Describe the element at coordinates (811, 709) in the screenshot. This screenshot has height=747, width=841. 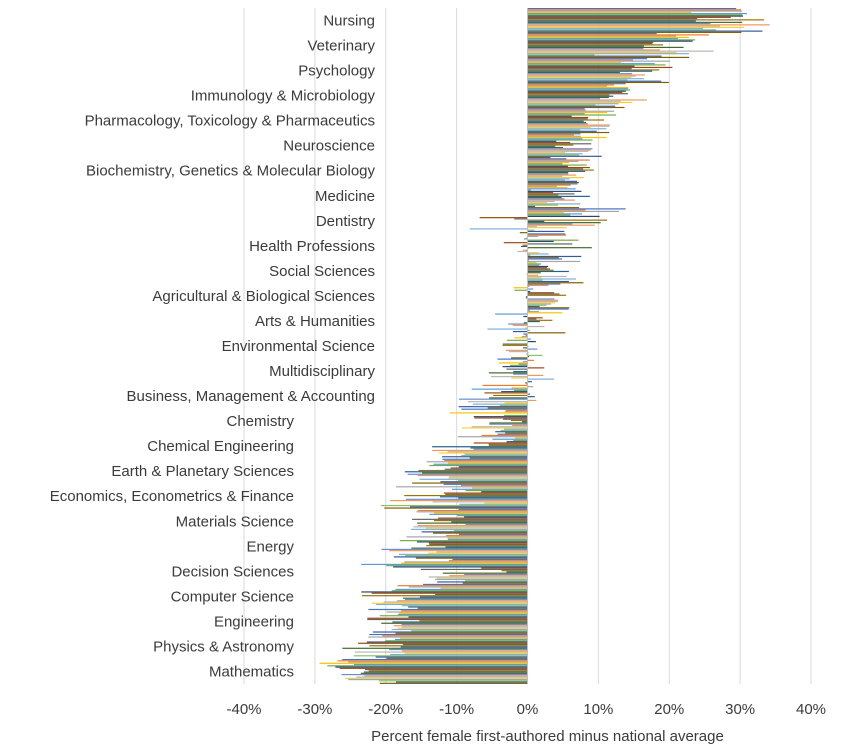
I see `x-tick-label: 40%` at that location.